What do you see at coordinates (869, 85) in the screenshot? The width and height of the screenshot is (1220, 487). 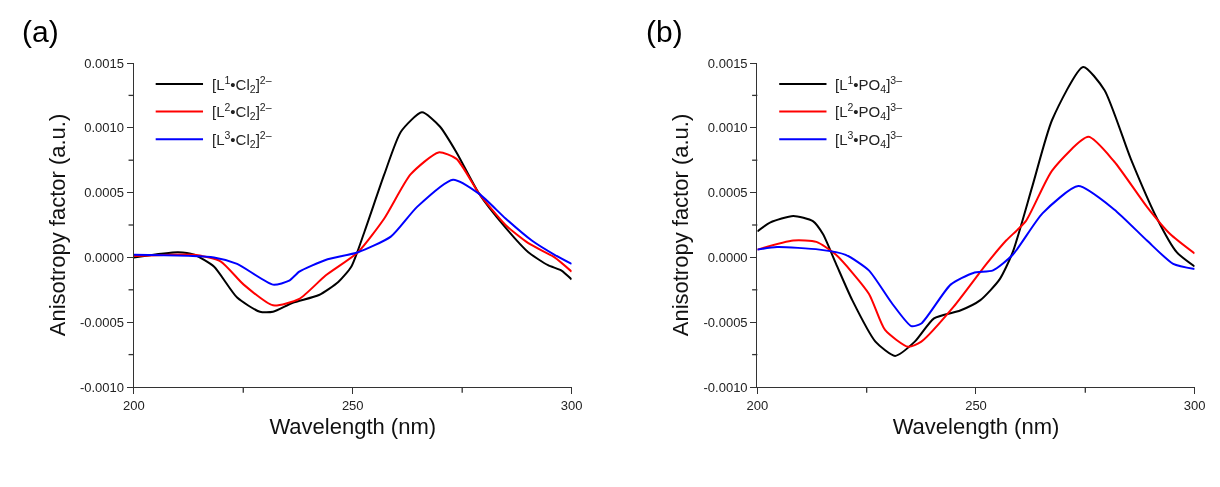 I see `legend-label: [L$^{1}$•PO$_{4}$]$^{3–}$` at bounding box center [869, 85].